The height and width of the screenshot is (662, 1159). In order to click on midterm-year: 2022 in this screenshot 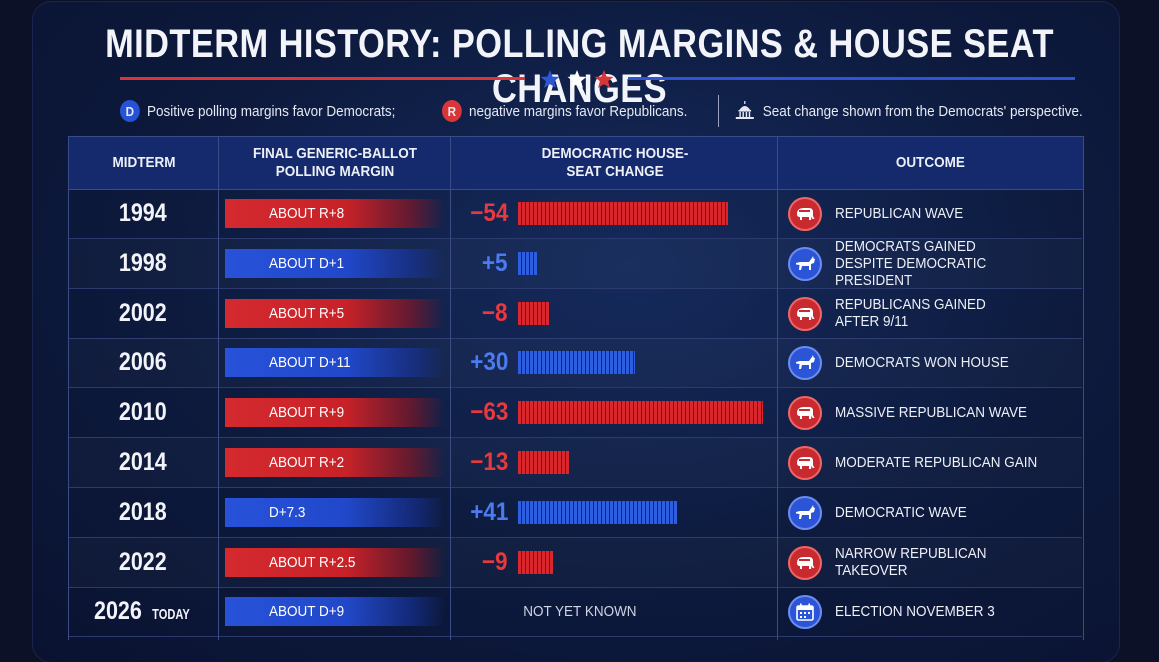, I will do `click(143, 561)`.